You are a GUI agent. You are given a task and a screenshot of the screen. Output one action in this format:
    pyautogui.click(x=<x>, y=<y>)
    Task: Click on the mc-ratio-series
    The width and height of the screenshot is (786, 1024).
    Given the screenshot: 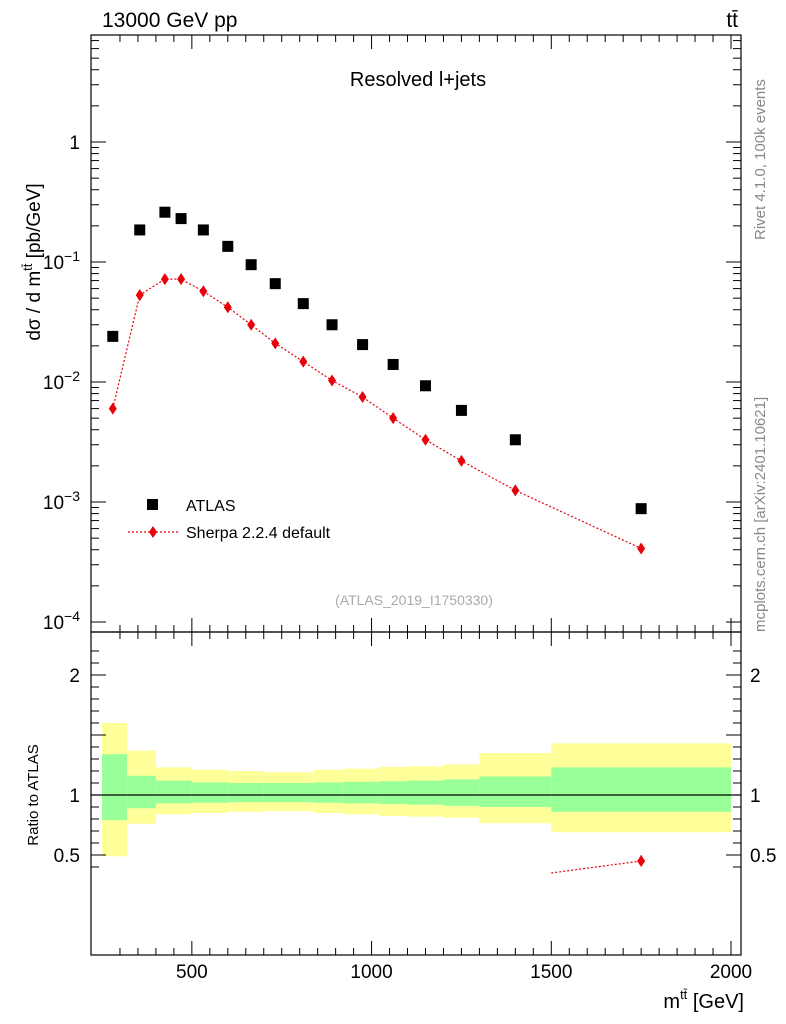 What is the action you would take?
    pyautogui.click(x=598, y=864)
    